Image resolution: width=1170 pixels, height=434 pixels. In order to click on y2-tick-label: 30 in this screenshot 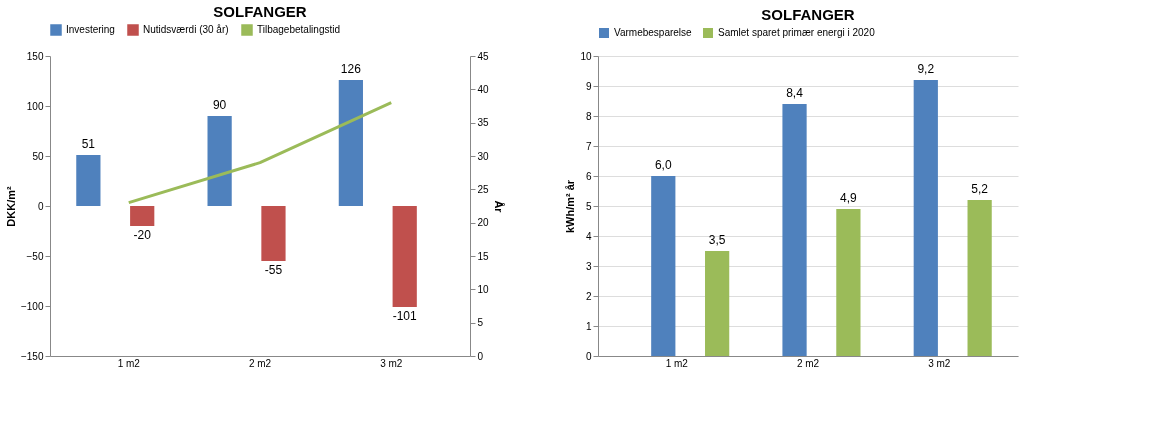, I will do `click(483, 156)`.